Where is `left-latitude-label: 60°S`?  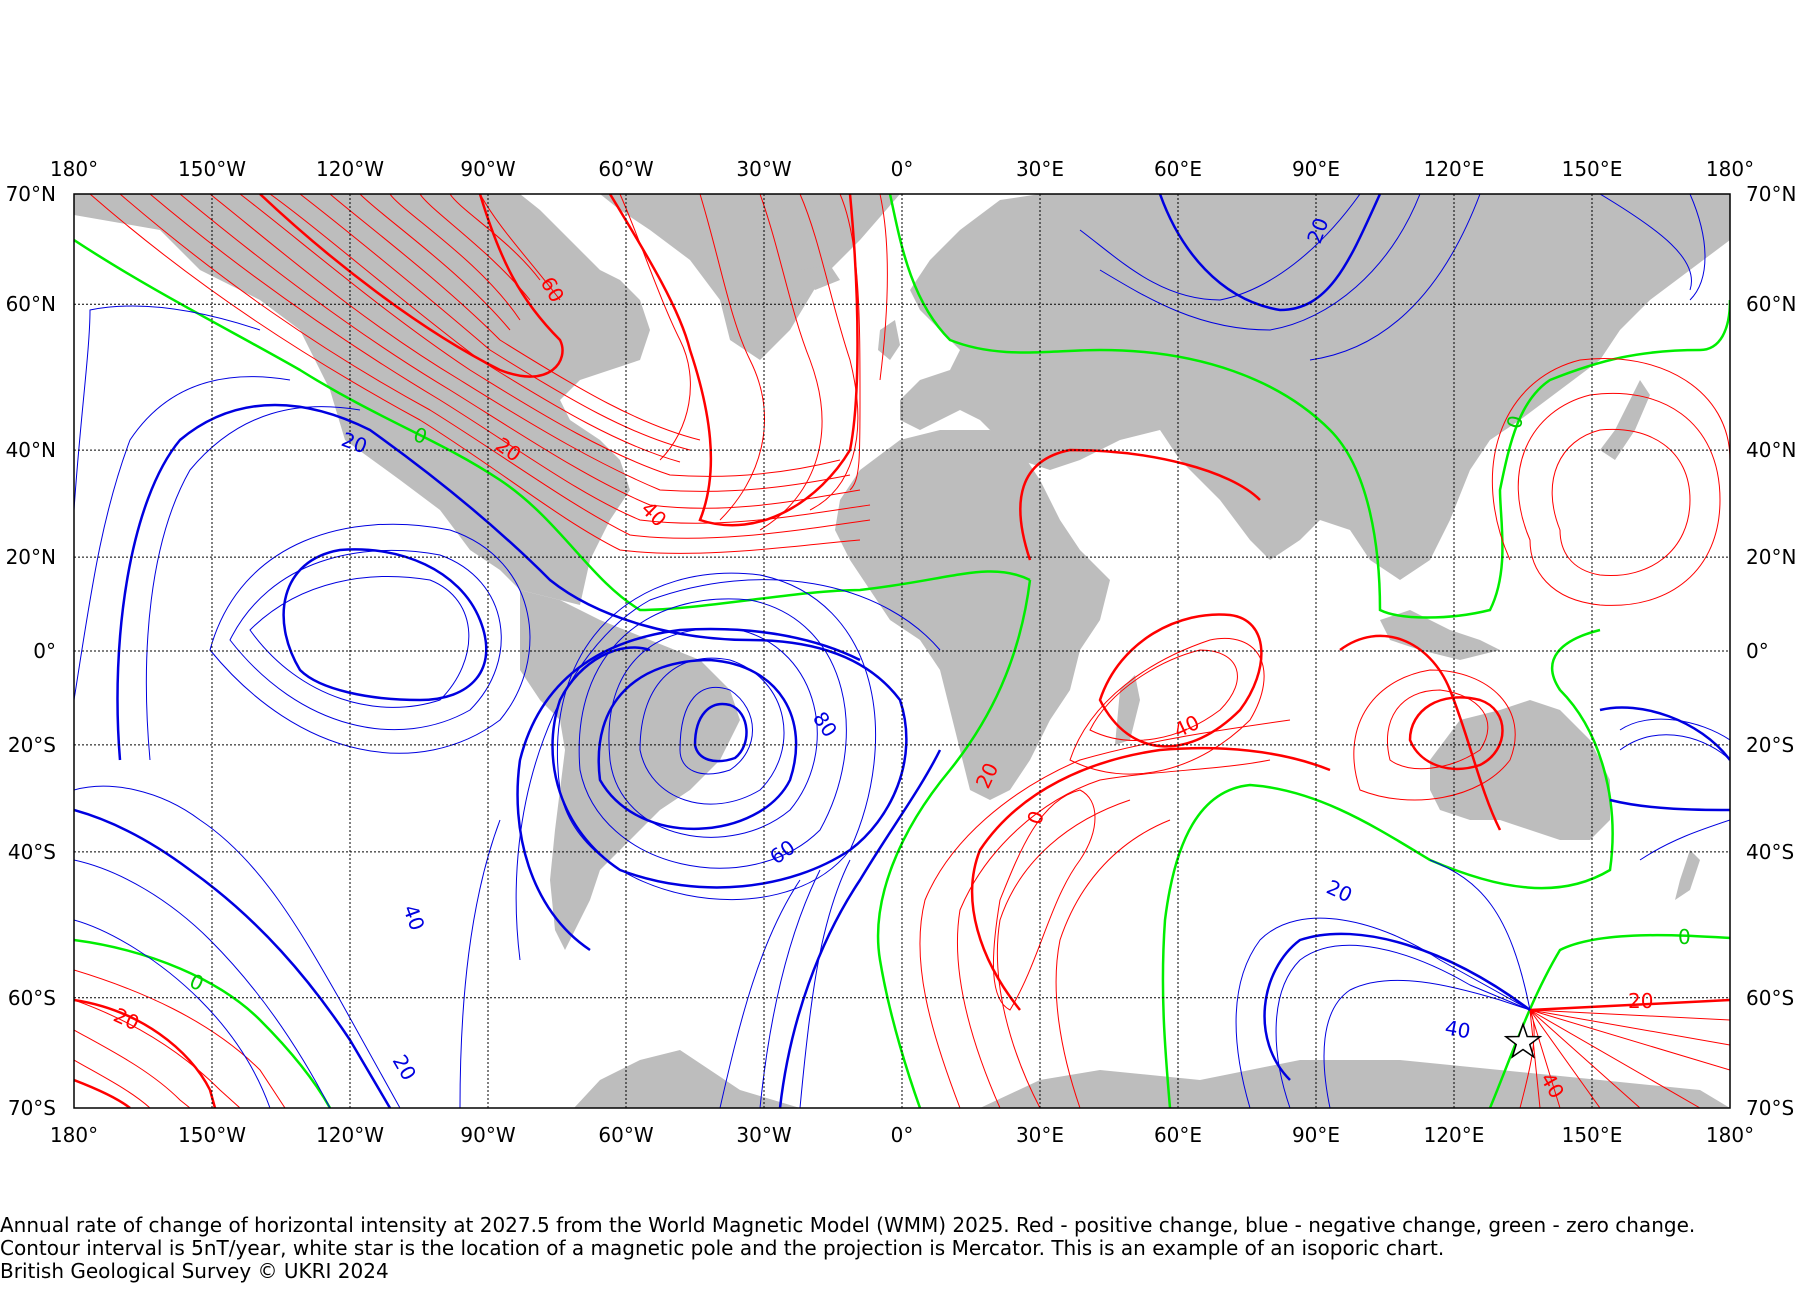
left-latitude-label: 60°S is located at coordinates (32, 998).